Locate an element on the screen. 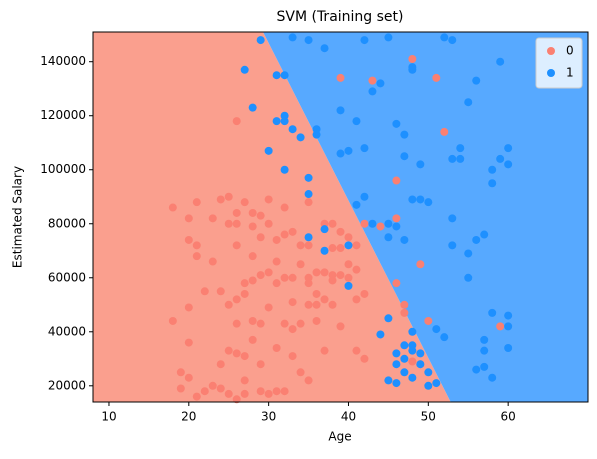 This screenshot has width=597, height=459. y-tick-label: 60000 is located at coordinates (67, 277).